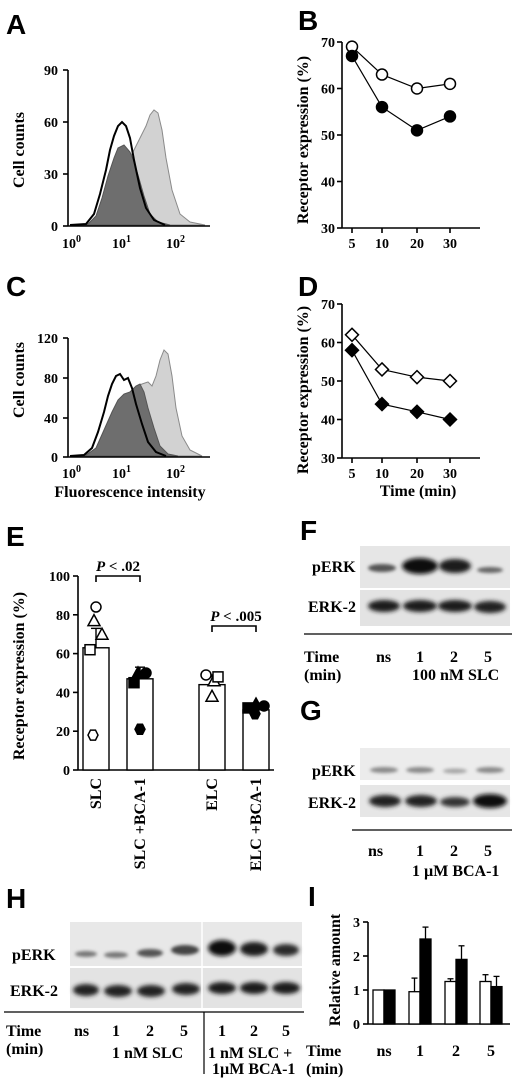  Describe the element at coordinates (418, 491) in the screenshot. I see `d-xlabel: Time (min)` at that location.